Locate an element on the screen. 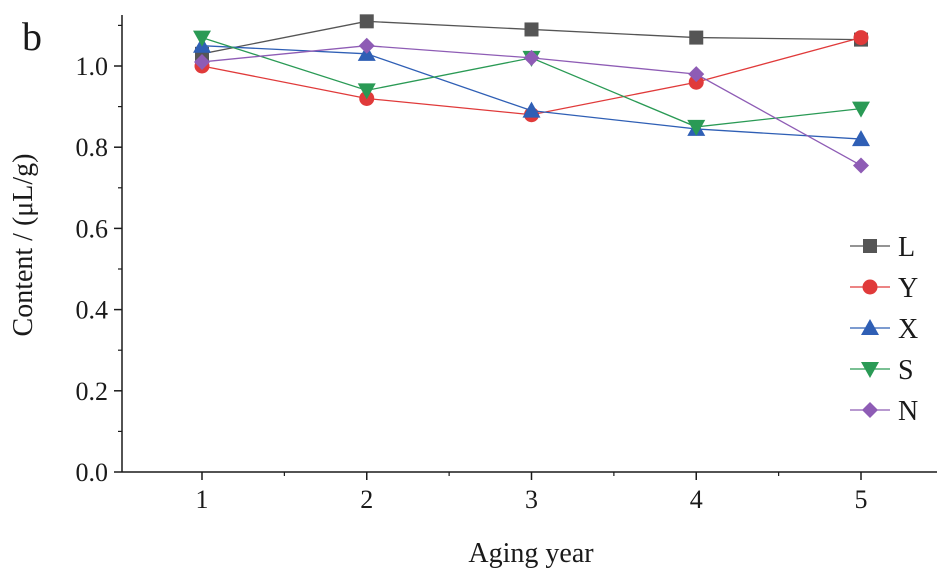  legend-label-s: S is located at coordinates (906, 370).